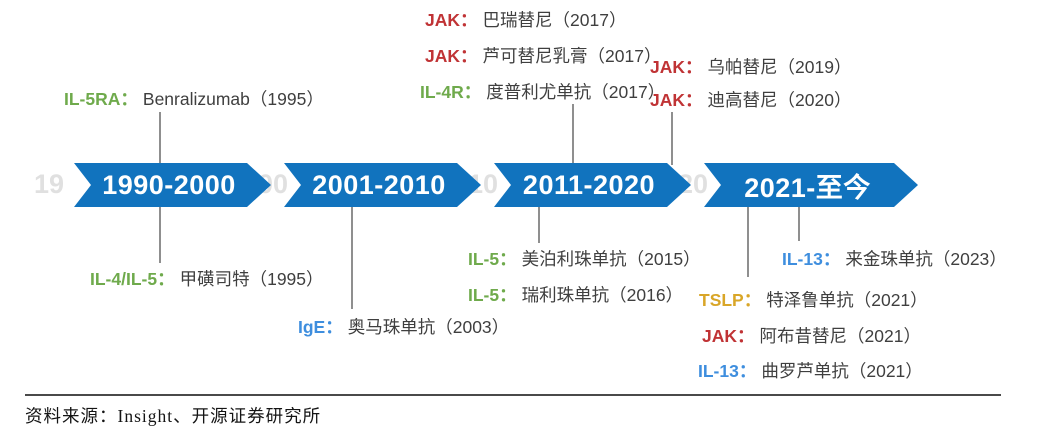 The height and width of the screenshot is (441, 1051). I want to click on annotation-prefix: IgE：, so click(320, 327).